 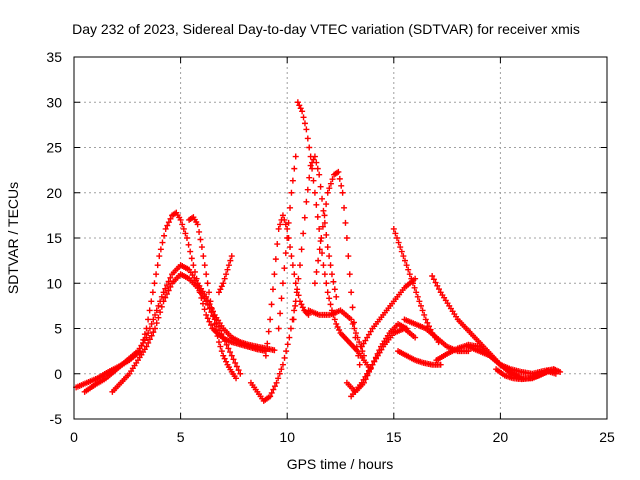 What do you see at coordinates (54, 238) in the screenshot?
I see `y-tick-label: 15` at bounding box center [54, 238].